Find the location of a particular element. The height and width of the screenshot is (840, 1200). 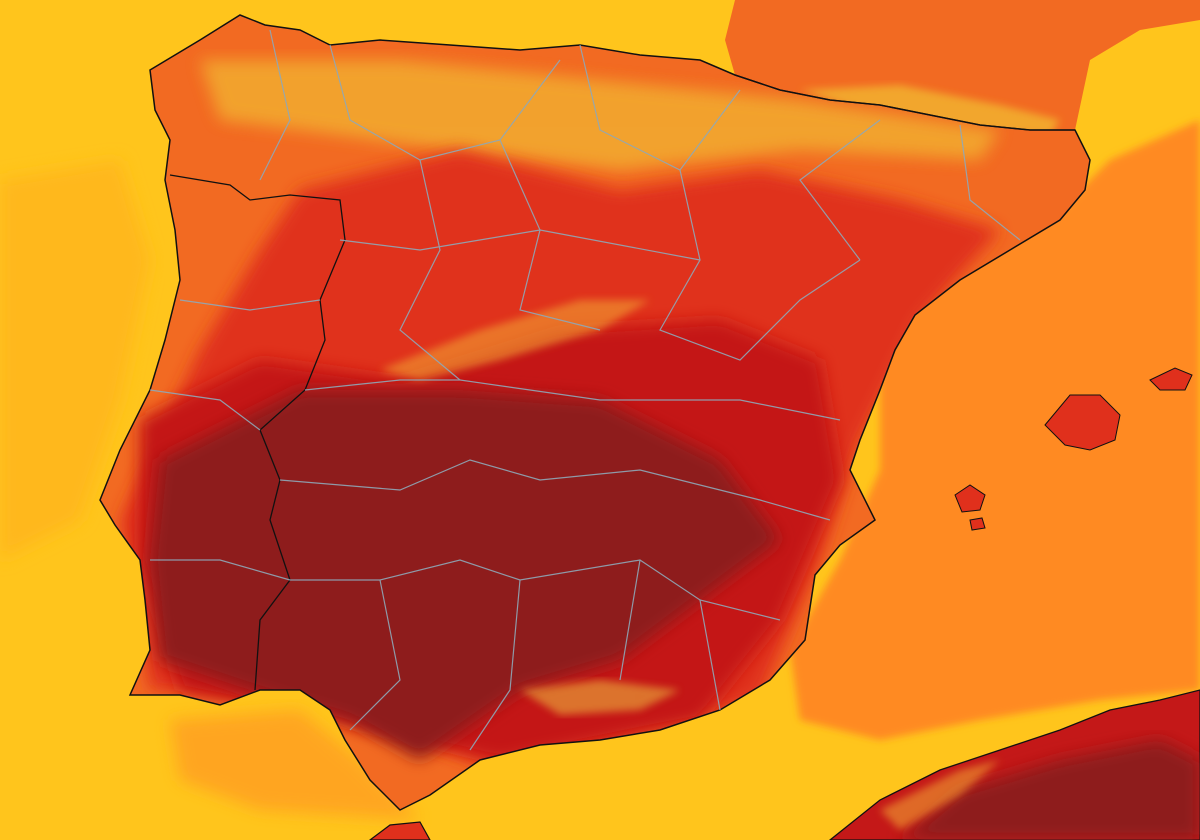

border-spain-france is located at coordinates (904, 102).